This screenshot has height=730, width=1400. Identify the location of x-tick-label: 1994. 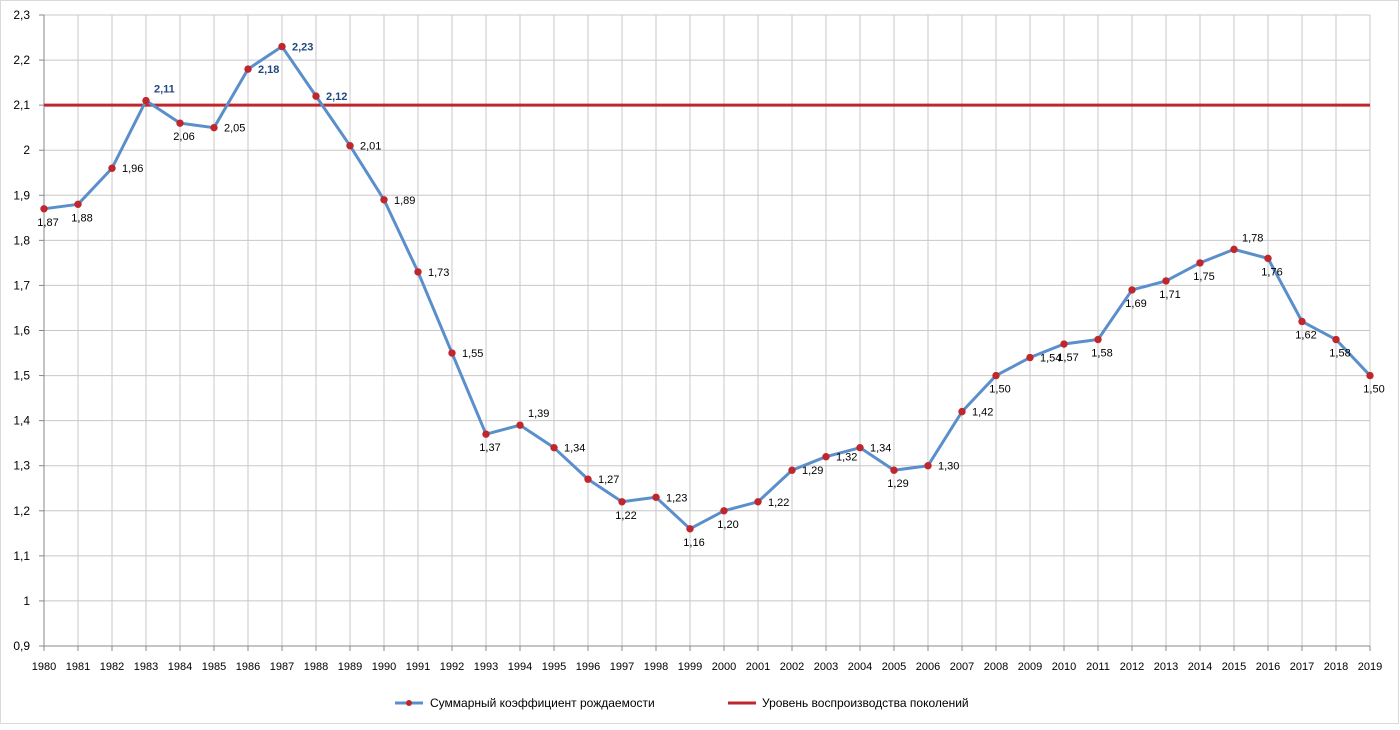
(520, 667).